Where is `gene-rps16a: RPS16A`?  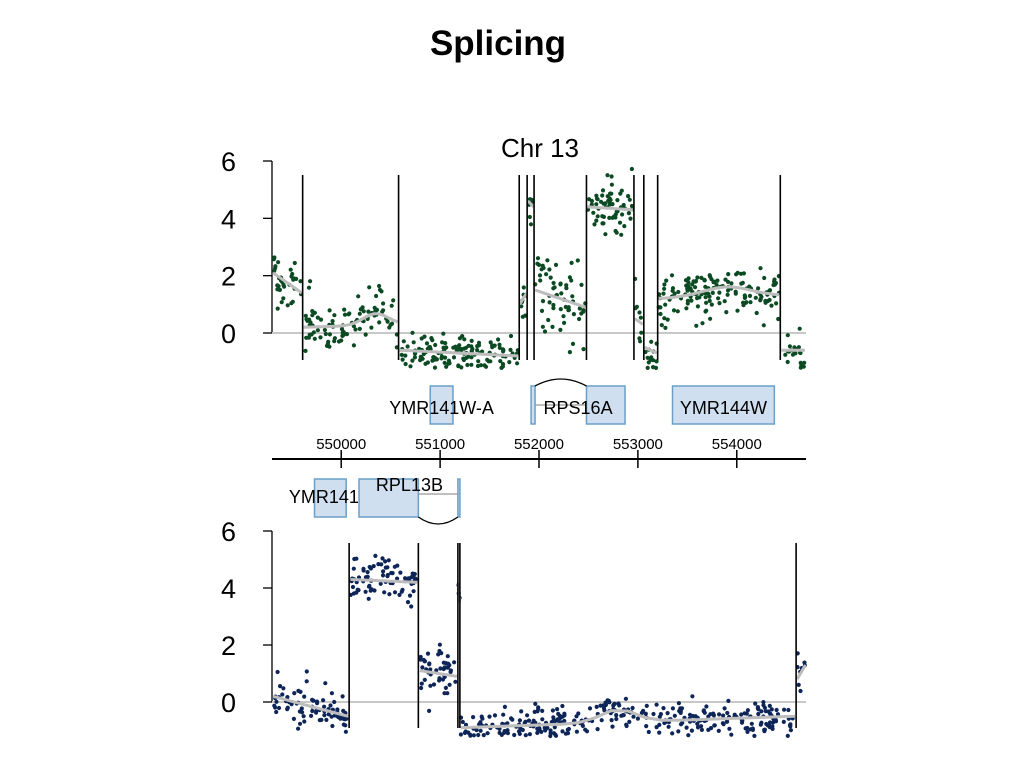 gene-rps16a: RPS16A is located at coordinates (578, 401).